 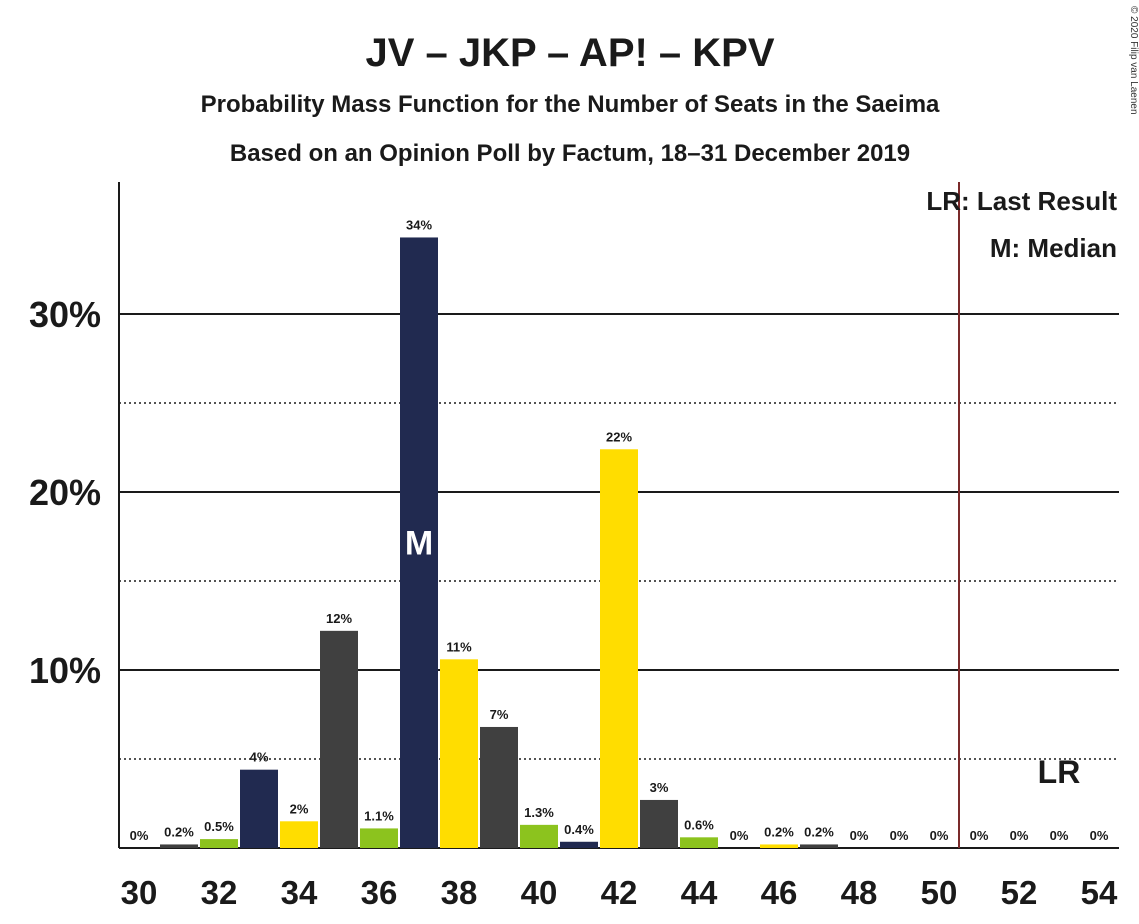 What do you see at coordinates (459, 646) in the screenshot?
I see `data-label-seat-38: 11%` at bounding box center [459, 646].